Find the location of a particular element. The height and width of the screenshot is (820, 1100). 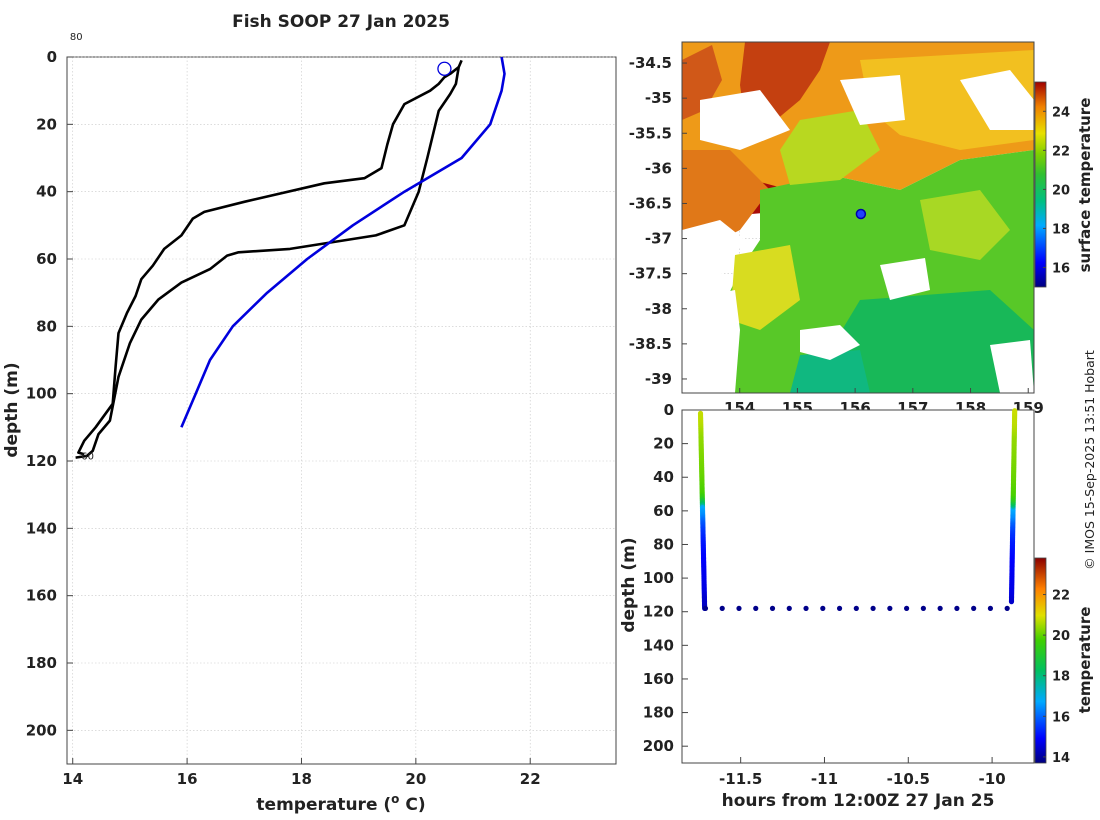

sst-region-southwest-yellow is located at coordinates (765, 287).